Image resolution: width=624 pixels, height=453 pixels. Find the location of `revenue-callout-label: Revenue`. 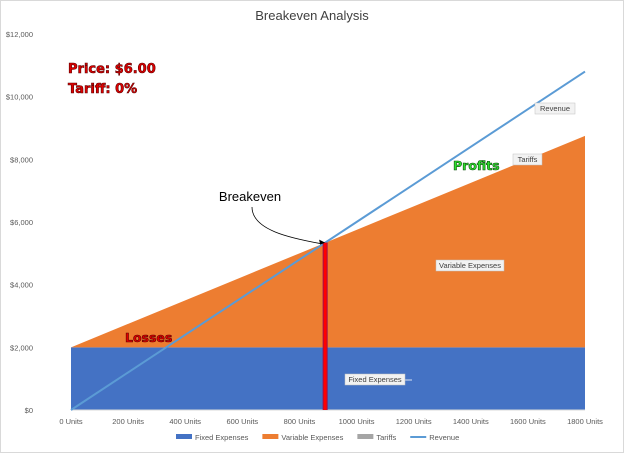

revenue-callout-label: Revenue is located at coordinates (555, 108).